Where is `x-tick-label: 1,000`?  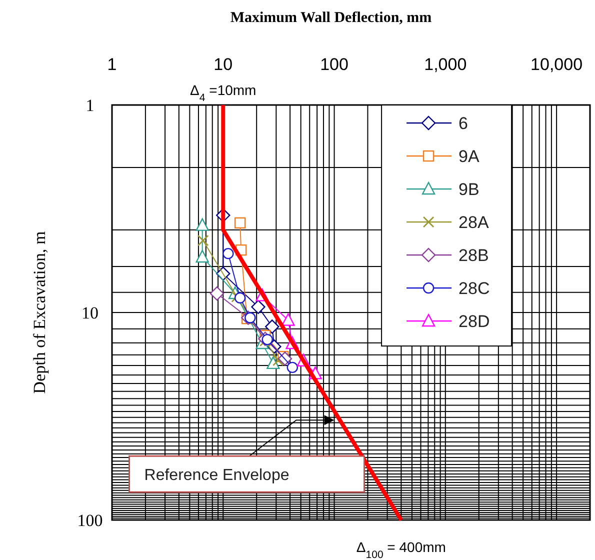 x-tick-label: 1,000 is located at coordinates (445, 64).